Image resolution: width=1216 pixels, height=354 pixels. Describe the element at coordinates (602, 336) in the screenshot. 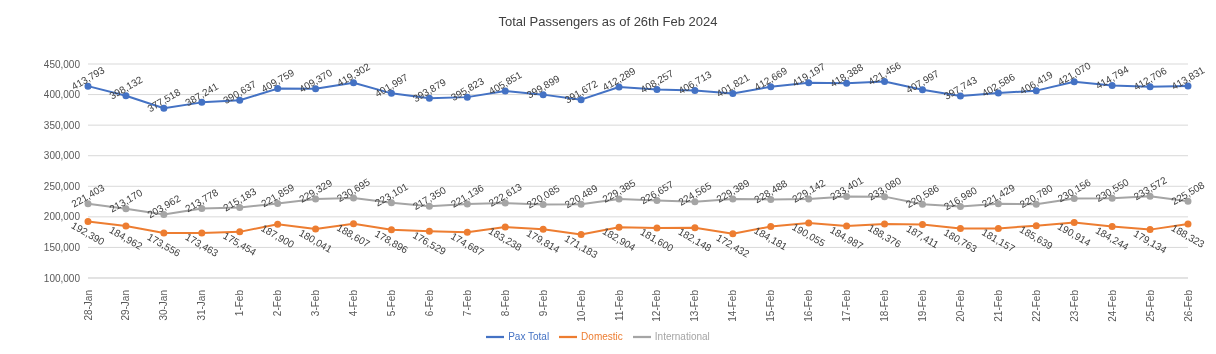

I see `legend-label: Domestic` at that location.